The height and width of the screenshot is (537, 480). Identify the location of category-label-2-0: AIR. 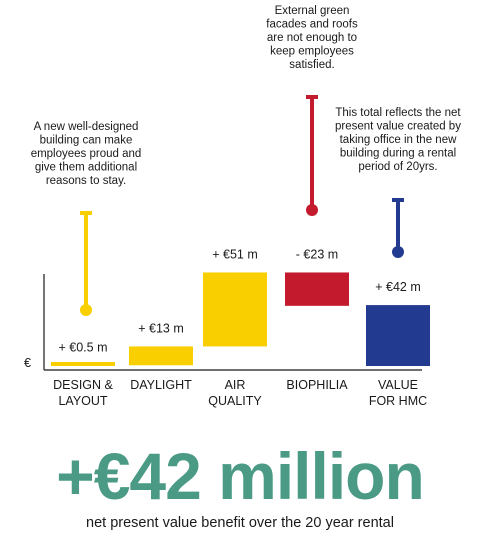
(235, 385).